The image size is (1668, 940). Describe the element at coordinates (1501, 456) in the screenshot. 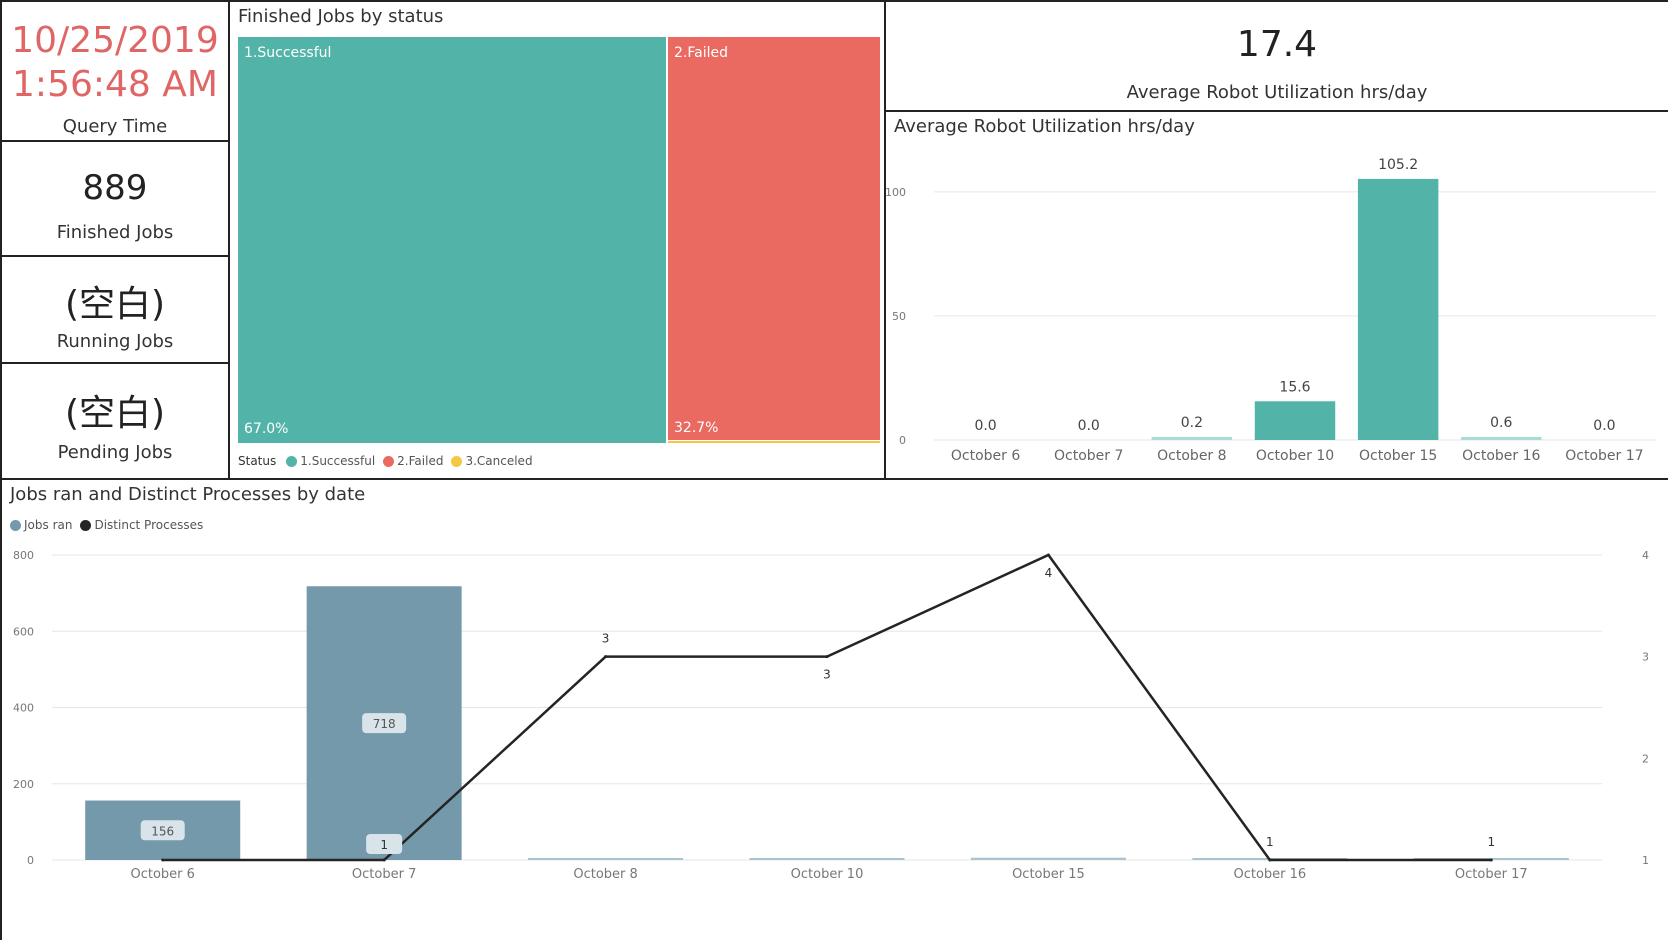

I see `util-x-tick-label: October 16` at that location.